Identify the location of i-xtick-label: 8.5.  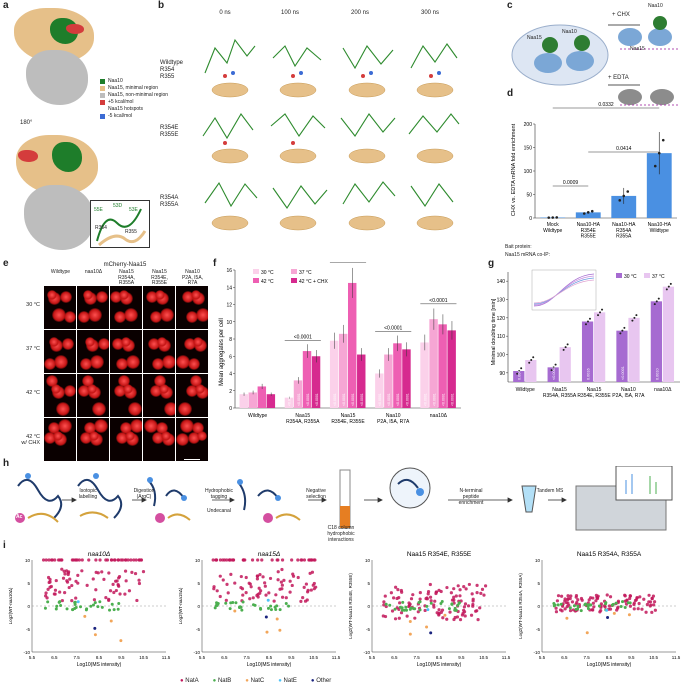
(269, 657).